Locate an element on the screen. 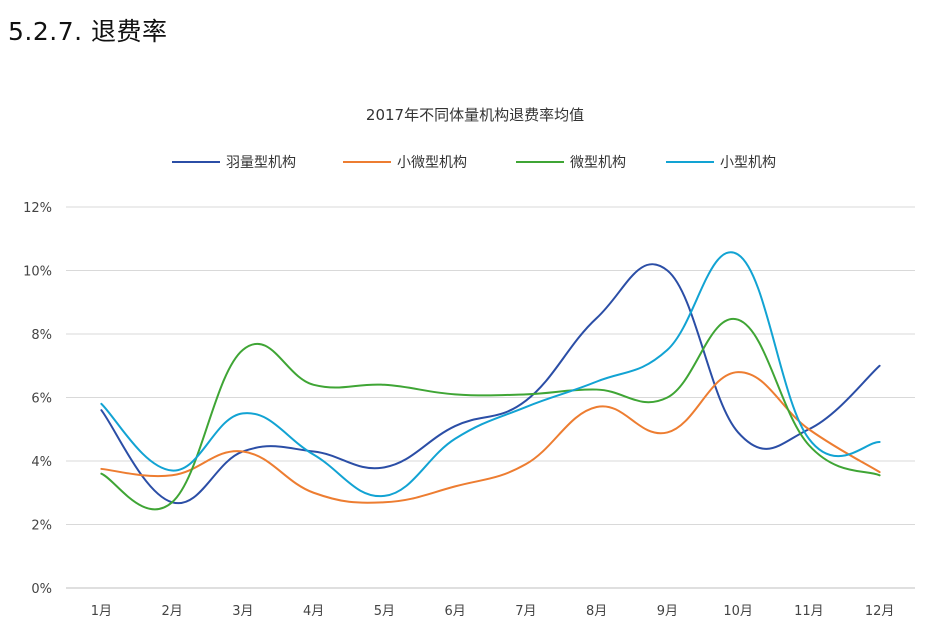 This screenshot has width=944, height=634. x-tick-label: 2月 is located at coordinates (171, 611).